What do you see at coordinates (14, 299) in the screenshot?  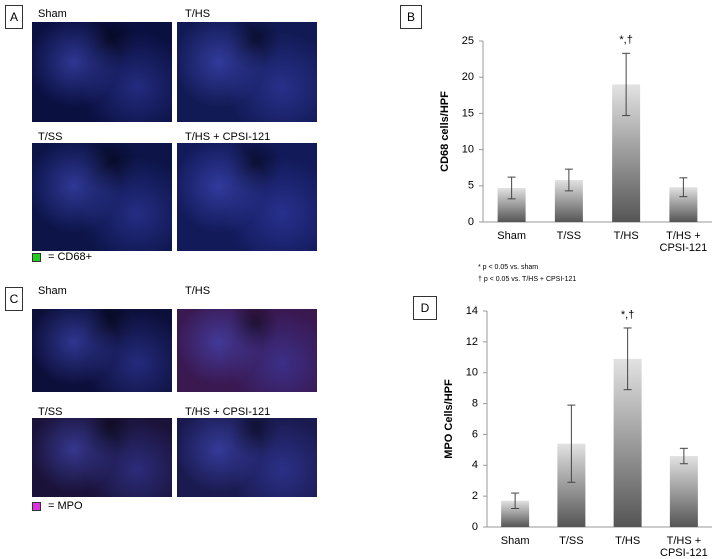 I see `panel-label: C` at bounding box center [14, 299].